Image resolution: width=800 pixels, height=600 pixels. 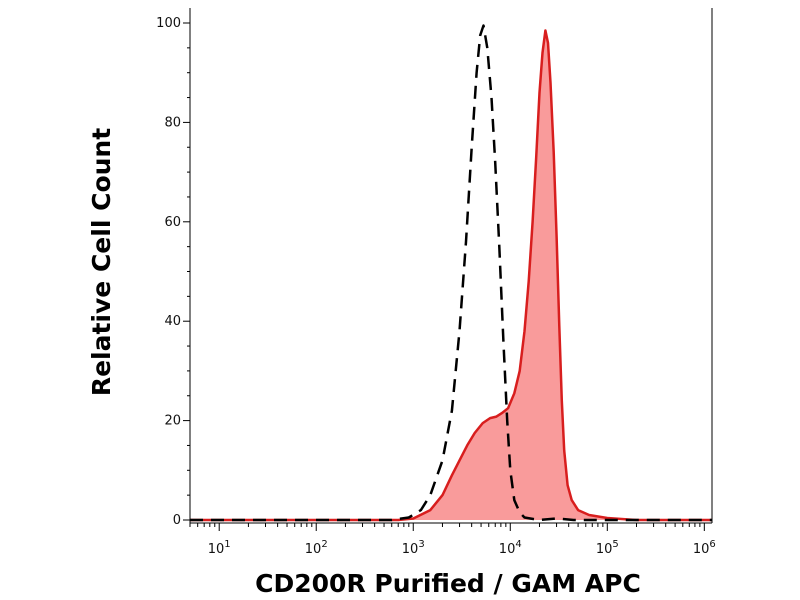 What do you see at coordinates (177, 520) in the screenshot?
I see `y-tick-label: 0` at bounding box center [177, 520].